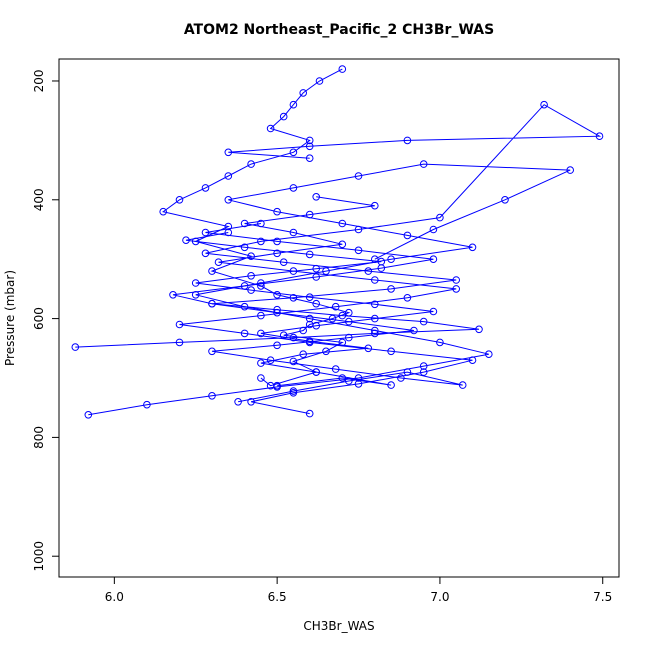 Image resolution: width=650 pixels, height=650 pixels. What do you see at coordinates (358, 590) in the screenshot?
I see `x-axis: 6.0 6.5 7.0 7.5` at bounding box center [358, 590].